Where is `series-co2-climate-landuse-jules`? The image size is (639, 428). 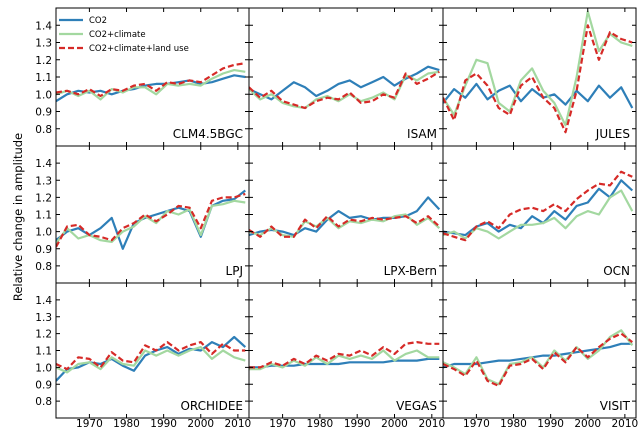
series-co2-climate-landuse-jules is located at coordinates (538, 79).